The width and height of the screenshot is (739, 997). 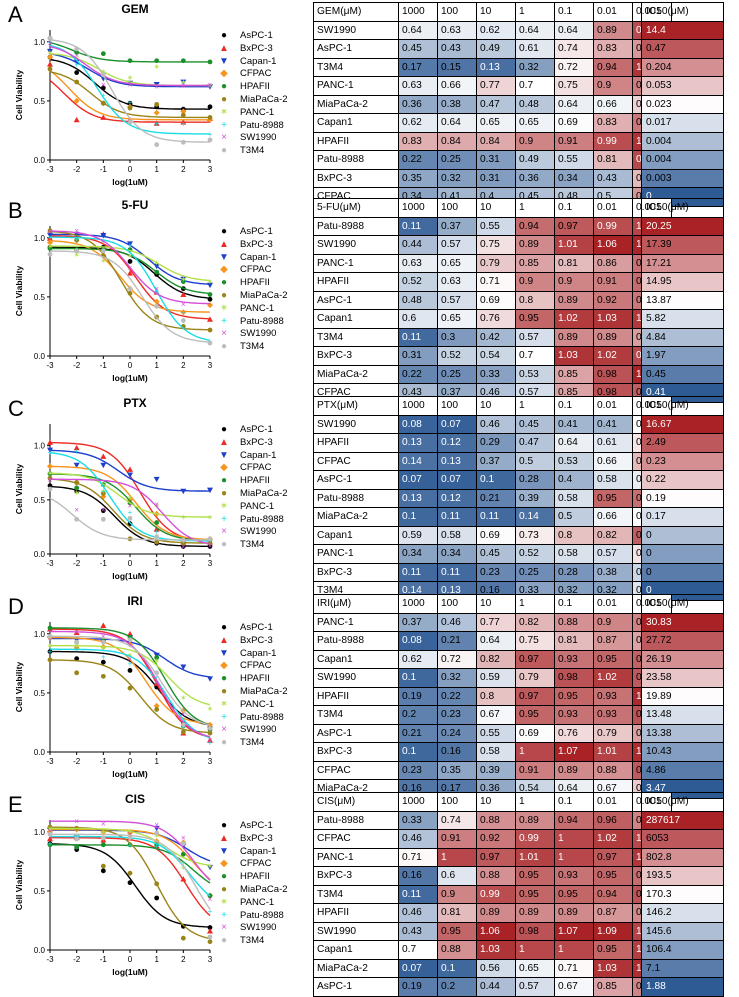 What do you see at coordinates (253, 258) in the screenshot?
I see `legend-item: ▼ Capan-1` at bounding box center [253, 258].